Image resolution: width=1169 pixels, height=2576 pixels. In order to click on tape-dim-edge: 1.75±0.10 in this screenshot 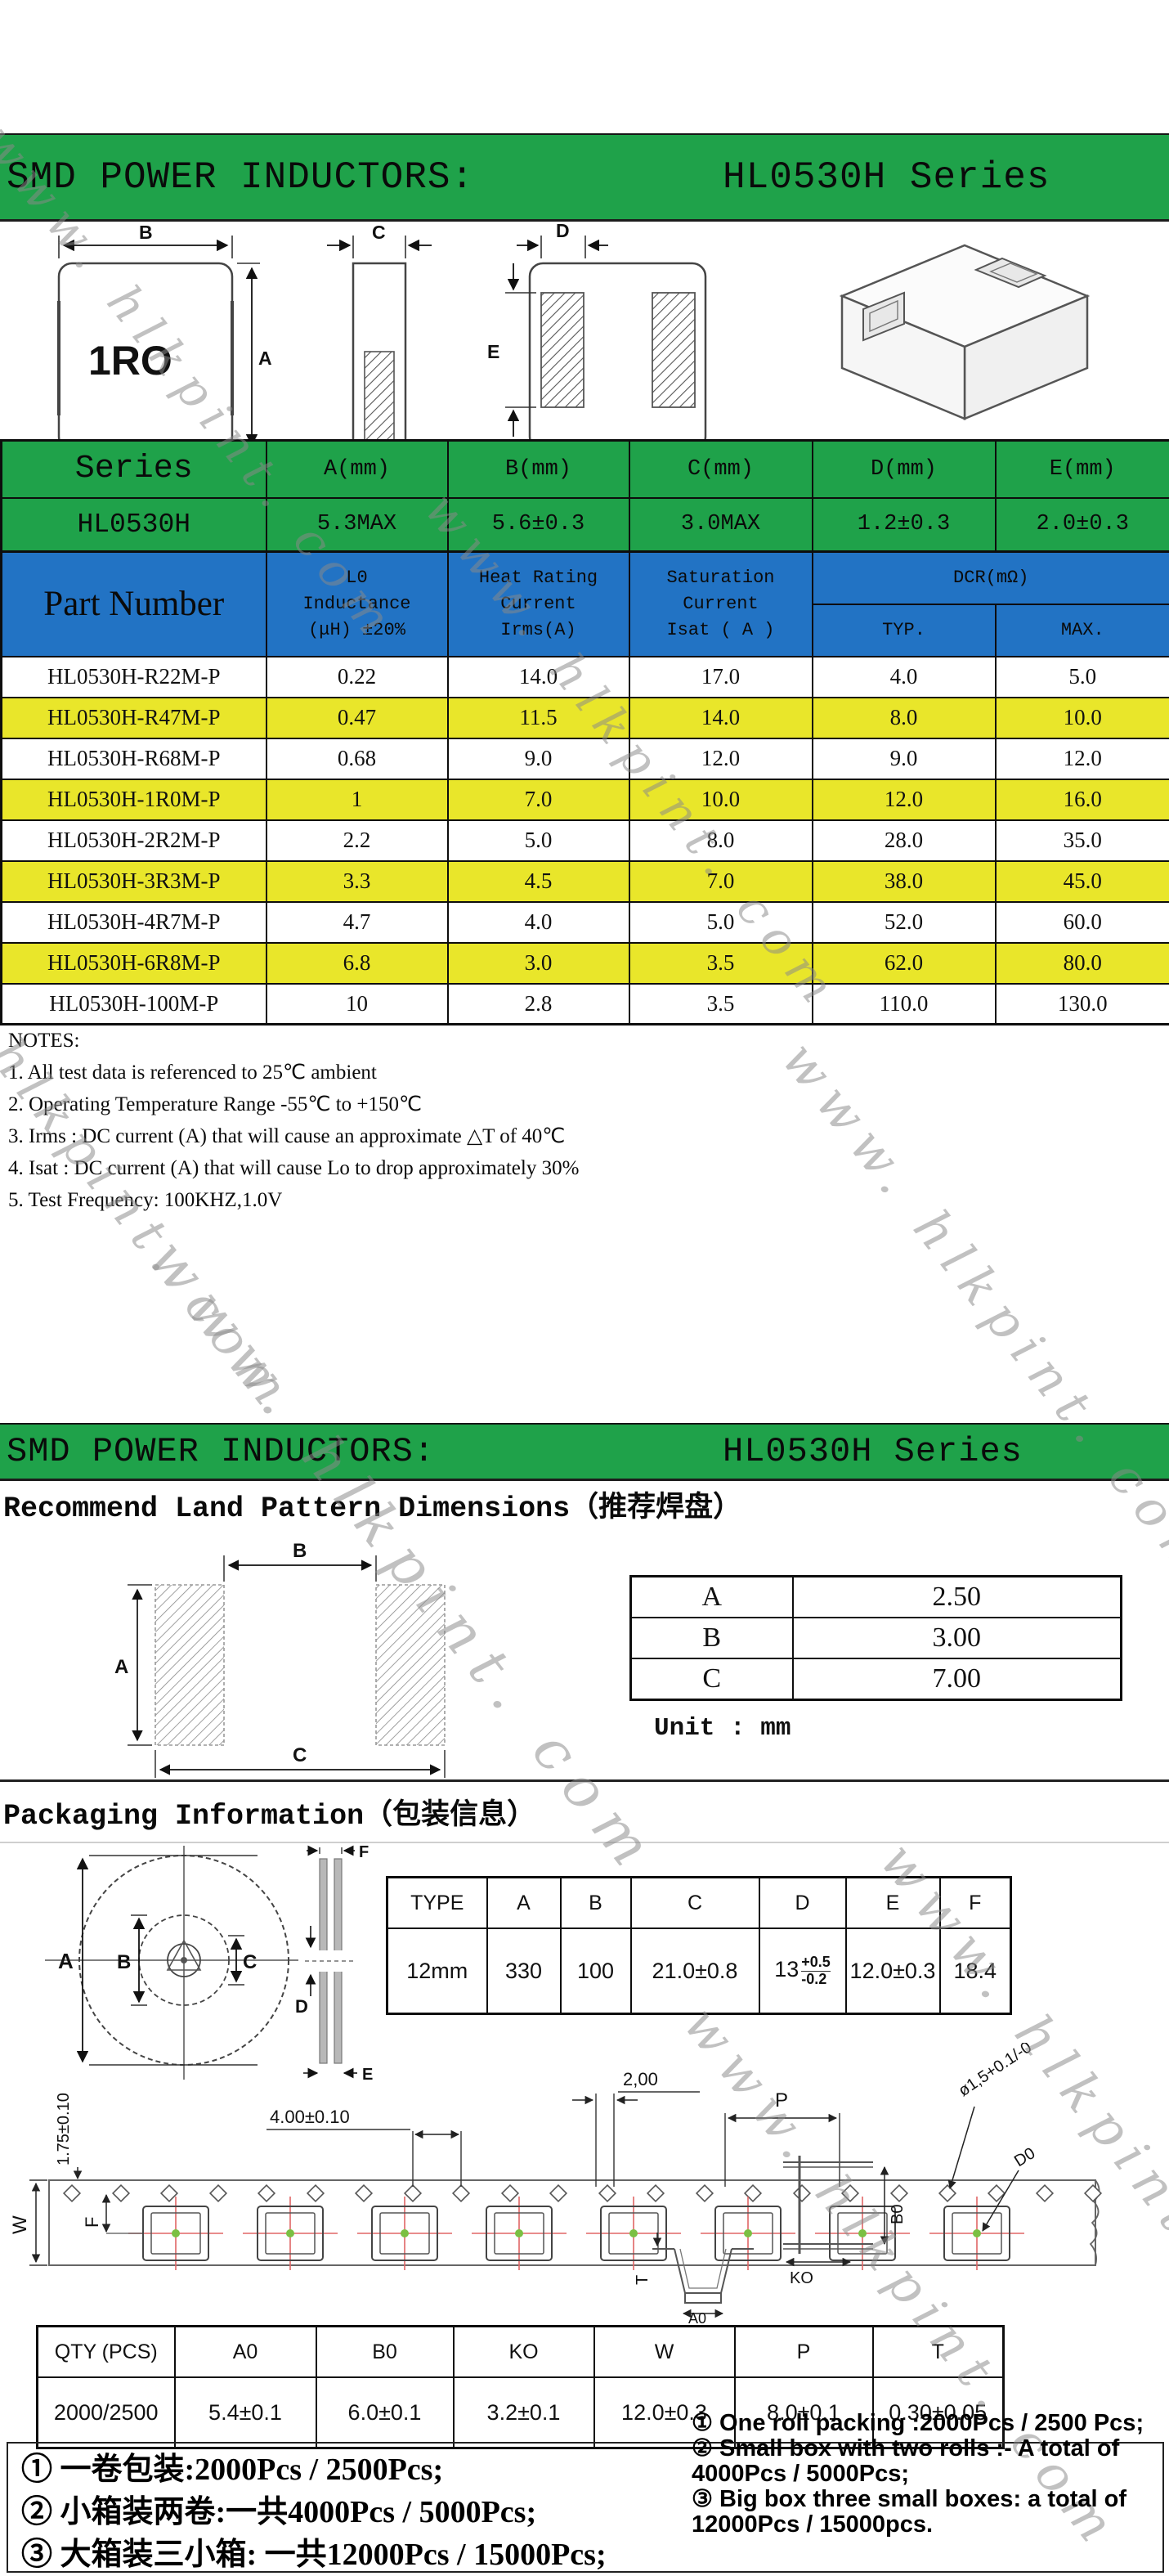, I will do `click(64, 2129)`.